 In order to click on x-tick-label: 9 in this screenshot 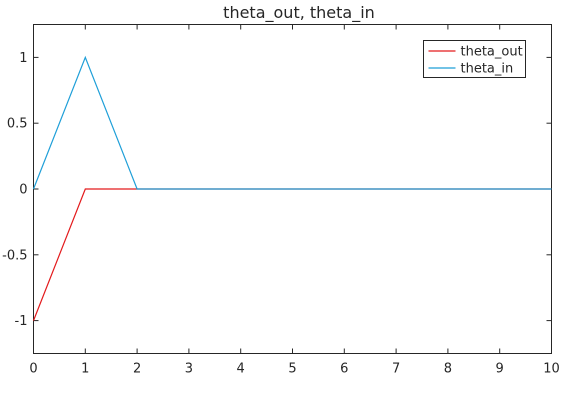, I will do `click(500, 369)`.